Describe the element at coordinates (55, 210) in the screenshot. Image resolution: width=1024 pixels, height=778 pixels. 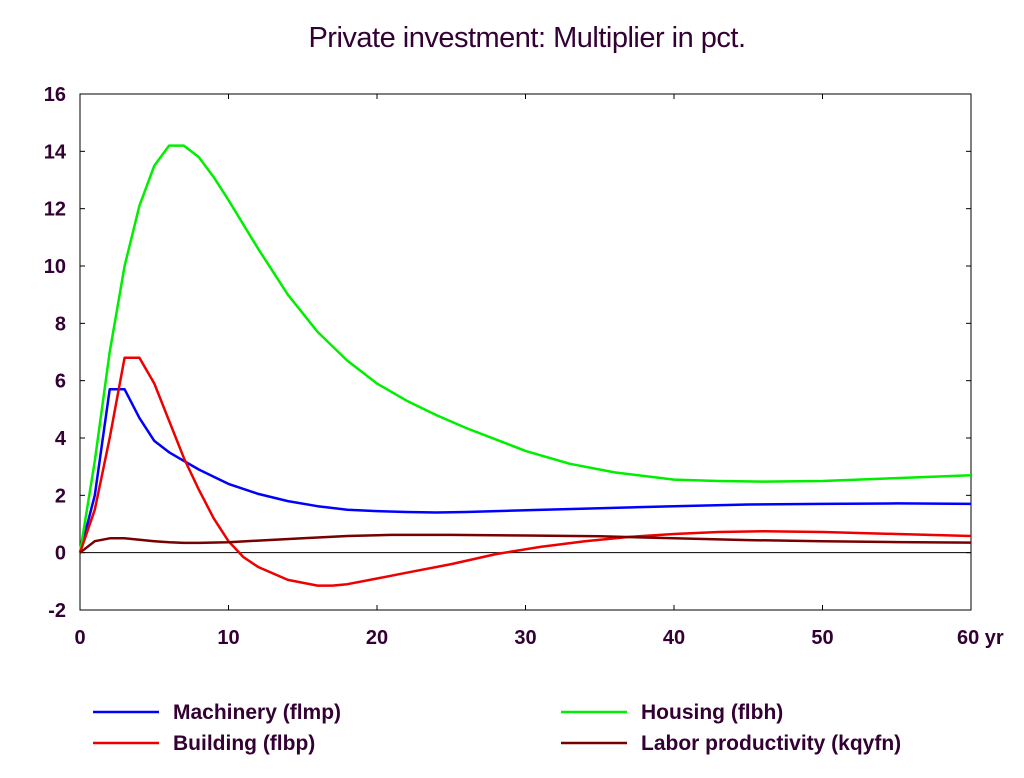
I see `y-tick-label: 12` at that location.